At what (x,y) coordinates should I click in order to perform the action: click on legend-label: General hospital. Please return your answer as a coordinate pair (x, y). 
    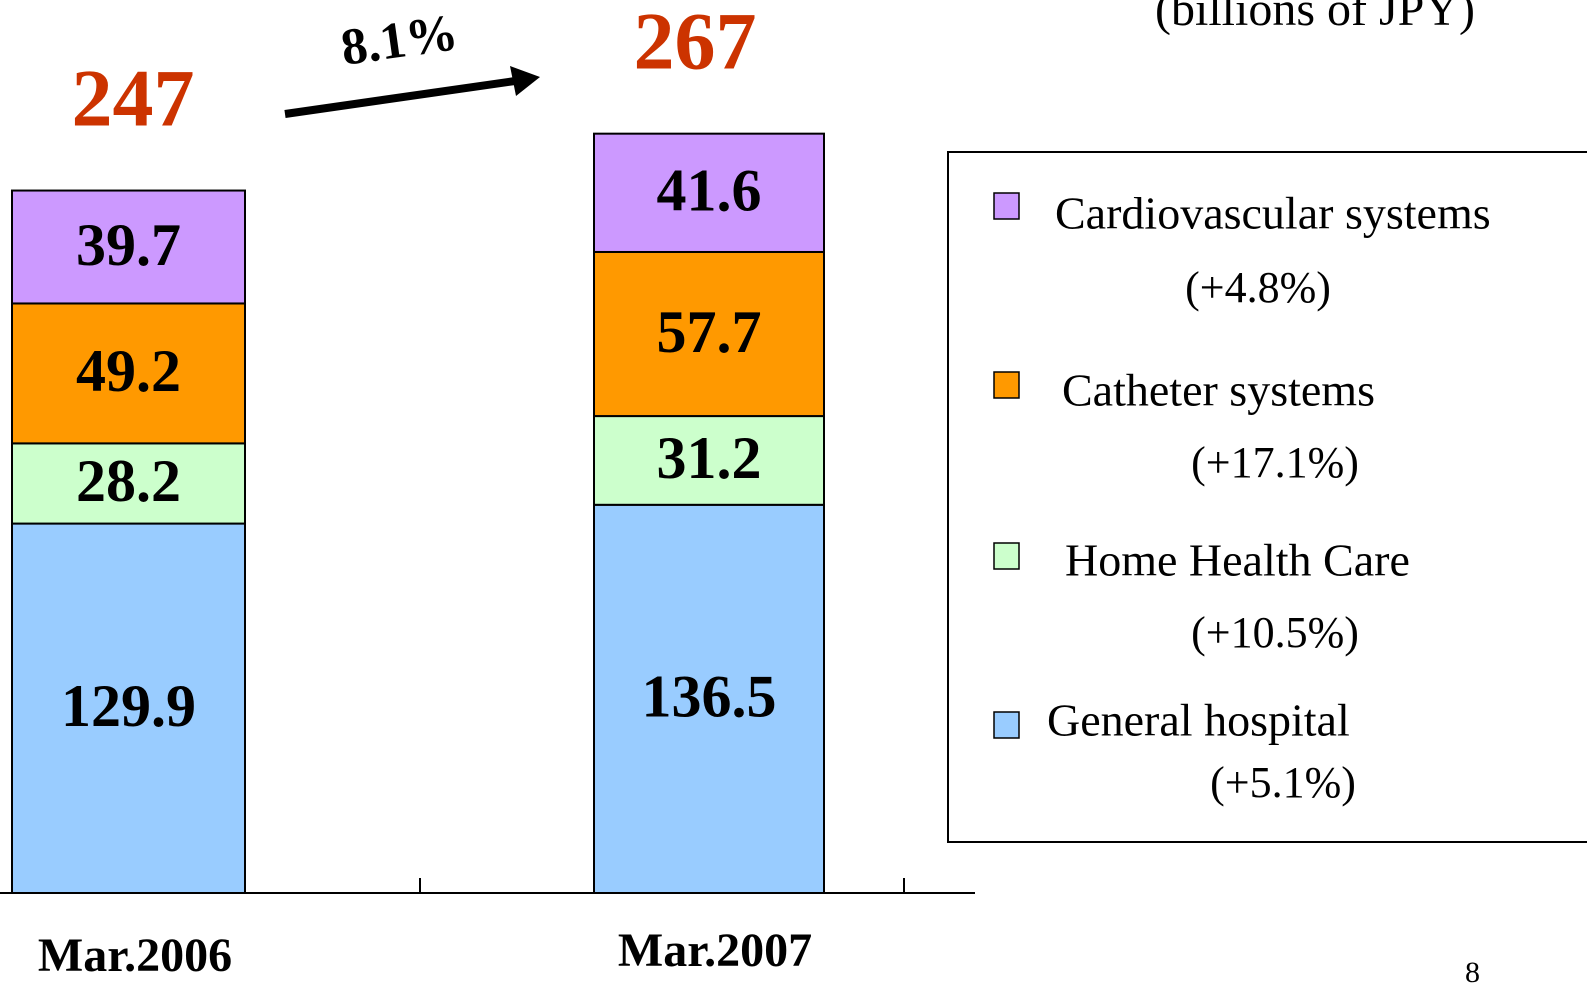
    Looking at the image, I should click on (1198, 720).